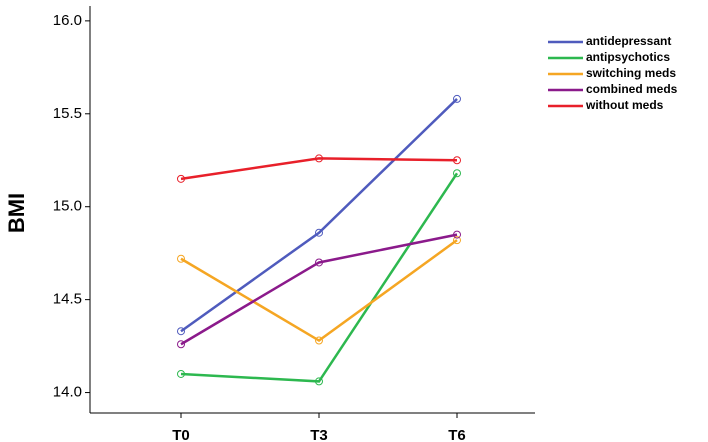 The image size is (708, 442). Describe the element at coordinates (16, 213) in the screenshot. I see `y-axis-label: BMI` at that location.